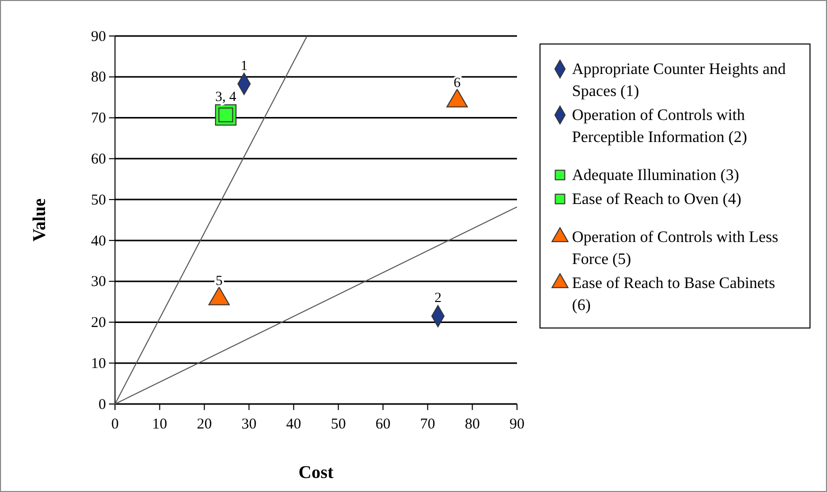  What do you see at coordinates (383, 424) in the screenshot?
I see `x-tick-label: 60` at bounding box center [383, 424].